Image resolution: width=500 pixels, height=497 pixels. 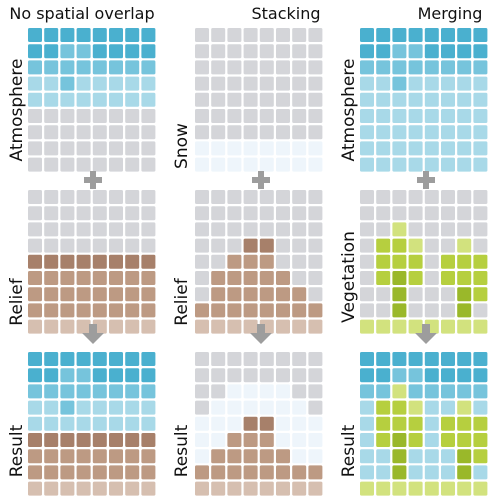 What do you see at coordinates (349, 277) in the screenshot?
I see `panel-label-vegetation-col3: Vegetation` at bounding box center [349, 277].